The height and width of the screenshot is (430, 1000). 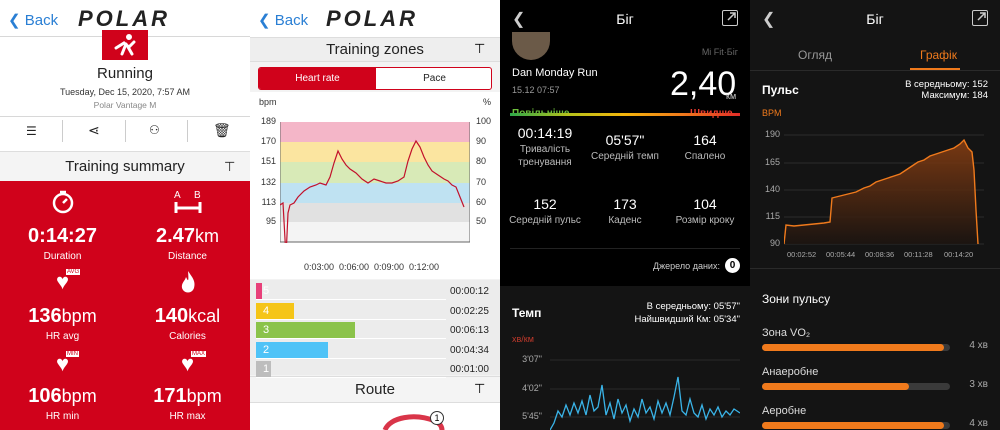 I want to click on session-date: Tuesday, Dec 15, 2020, 7:57 AM, so click(x=125, y=92).